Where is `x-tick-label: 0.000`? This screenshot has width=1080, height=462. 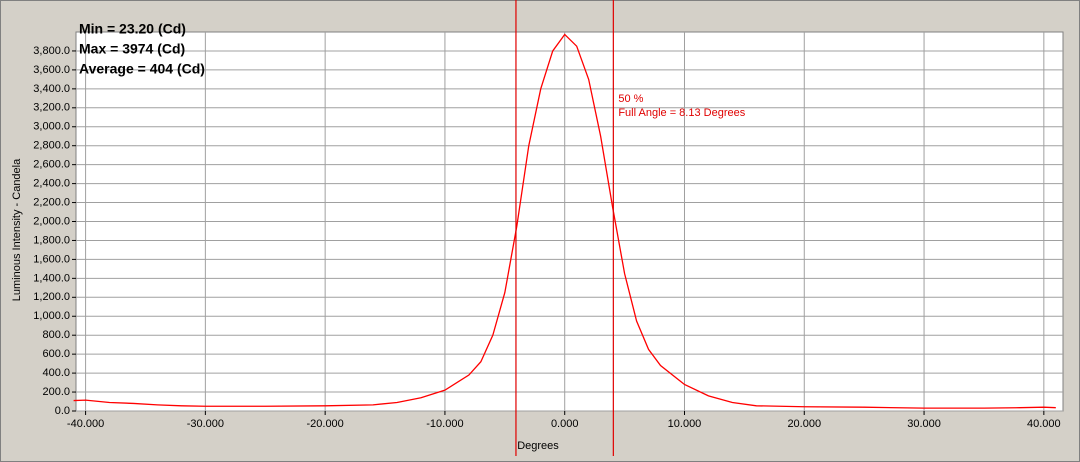
x-tick-label: 0.000 is located at coordinates (565, 424).